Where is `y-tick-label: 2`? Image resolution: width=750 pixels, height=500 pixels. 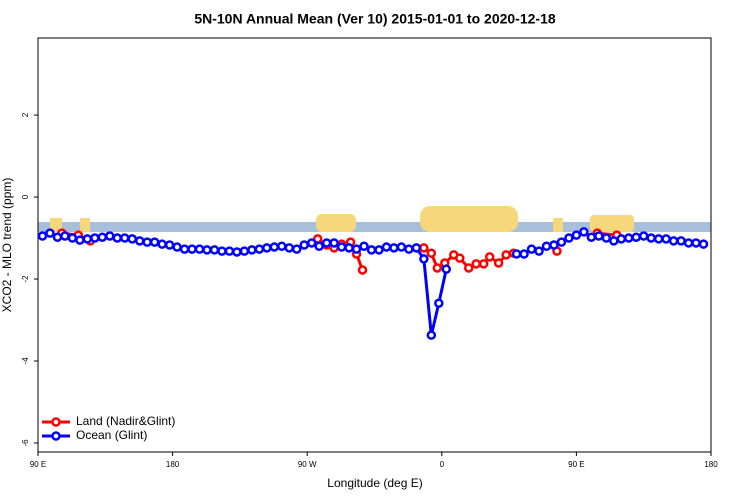 y-tick-label: 2 is located at coordinates (25, 114).